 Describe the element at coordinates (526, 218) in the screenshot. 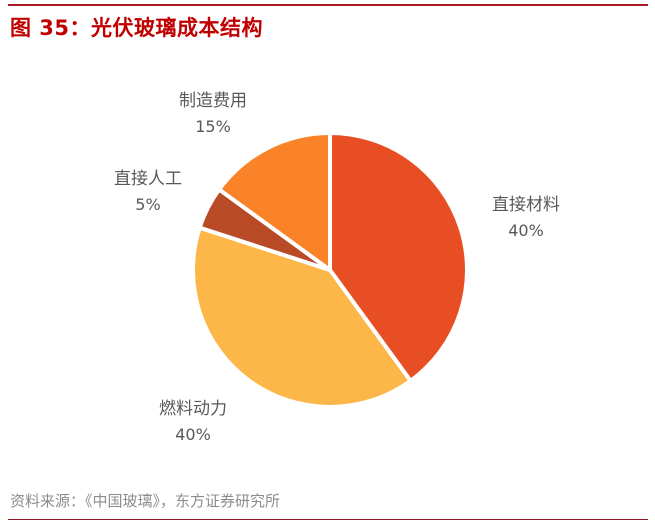

I see `label-direct-materials: 直接材料 40%` at that location.